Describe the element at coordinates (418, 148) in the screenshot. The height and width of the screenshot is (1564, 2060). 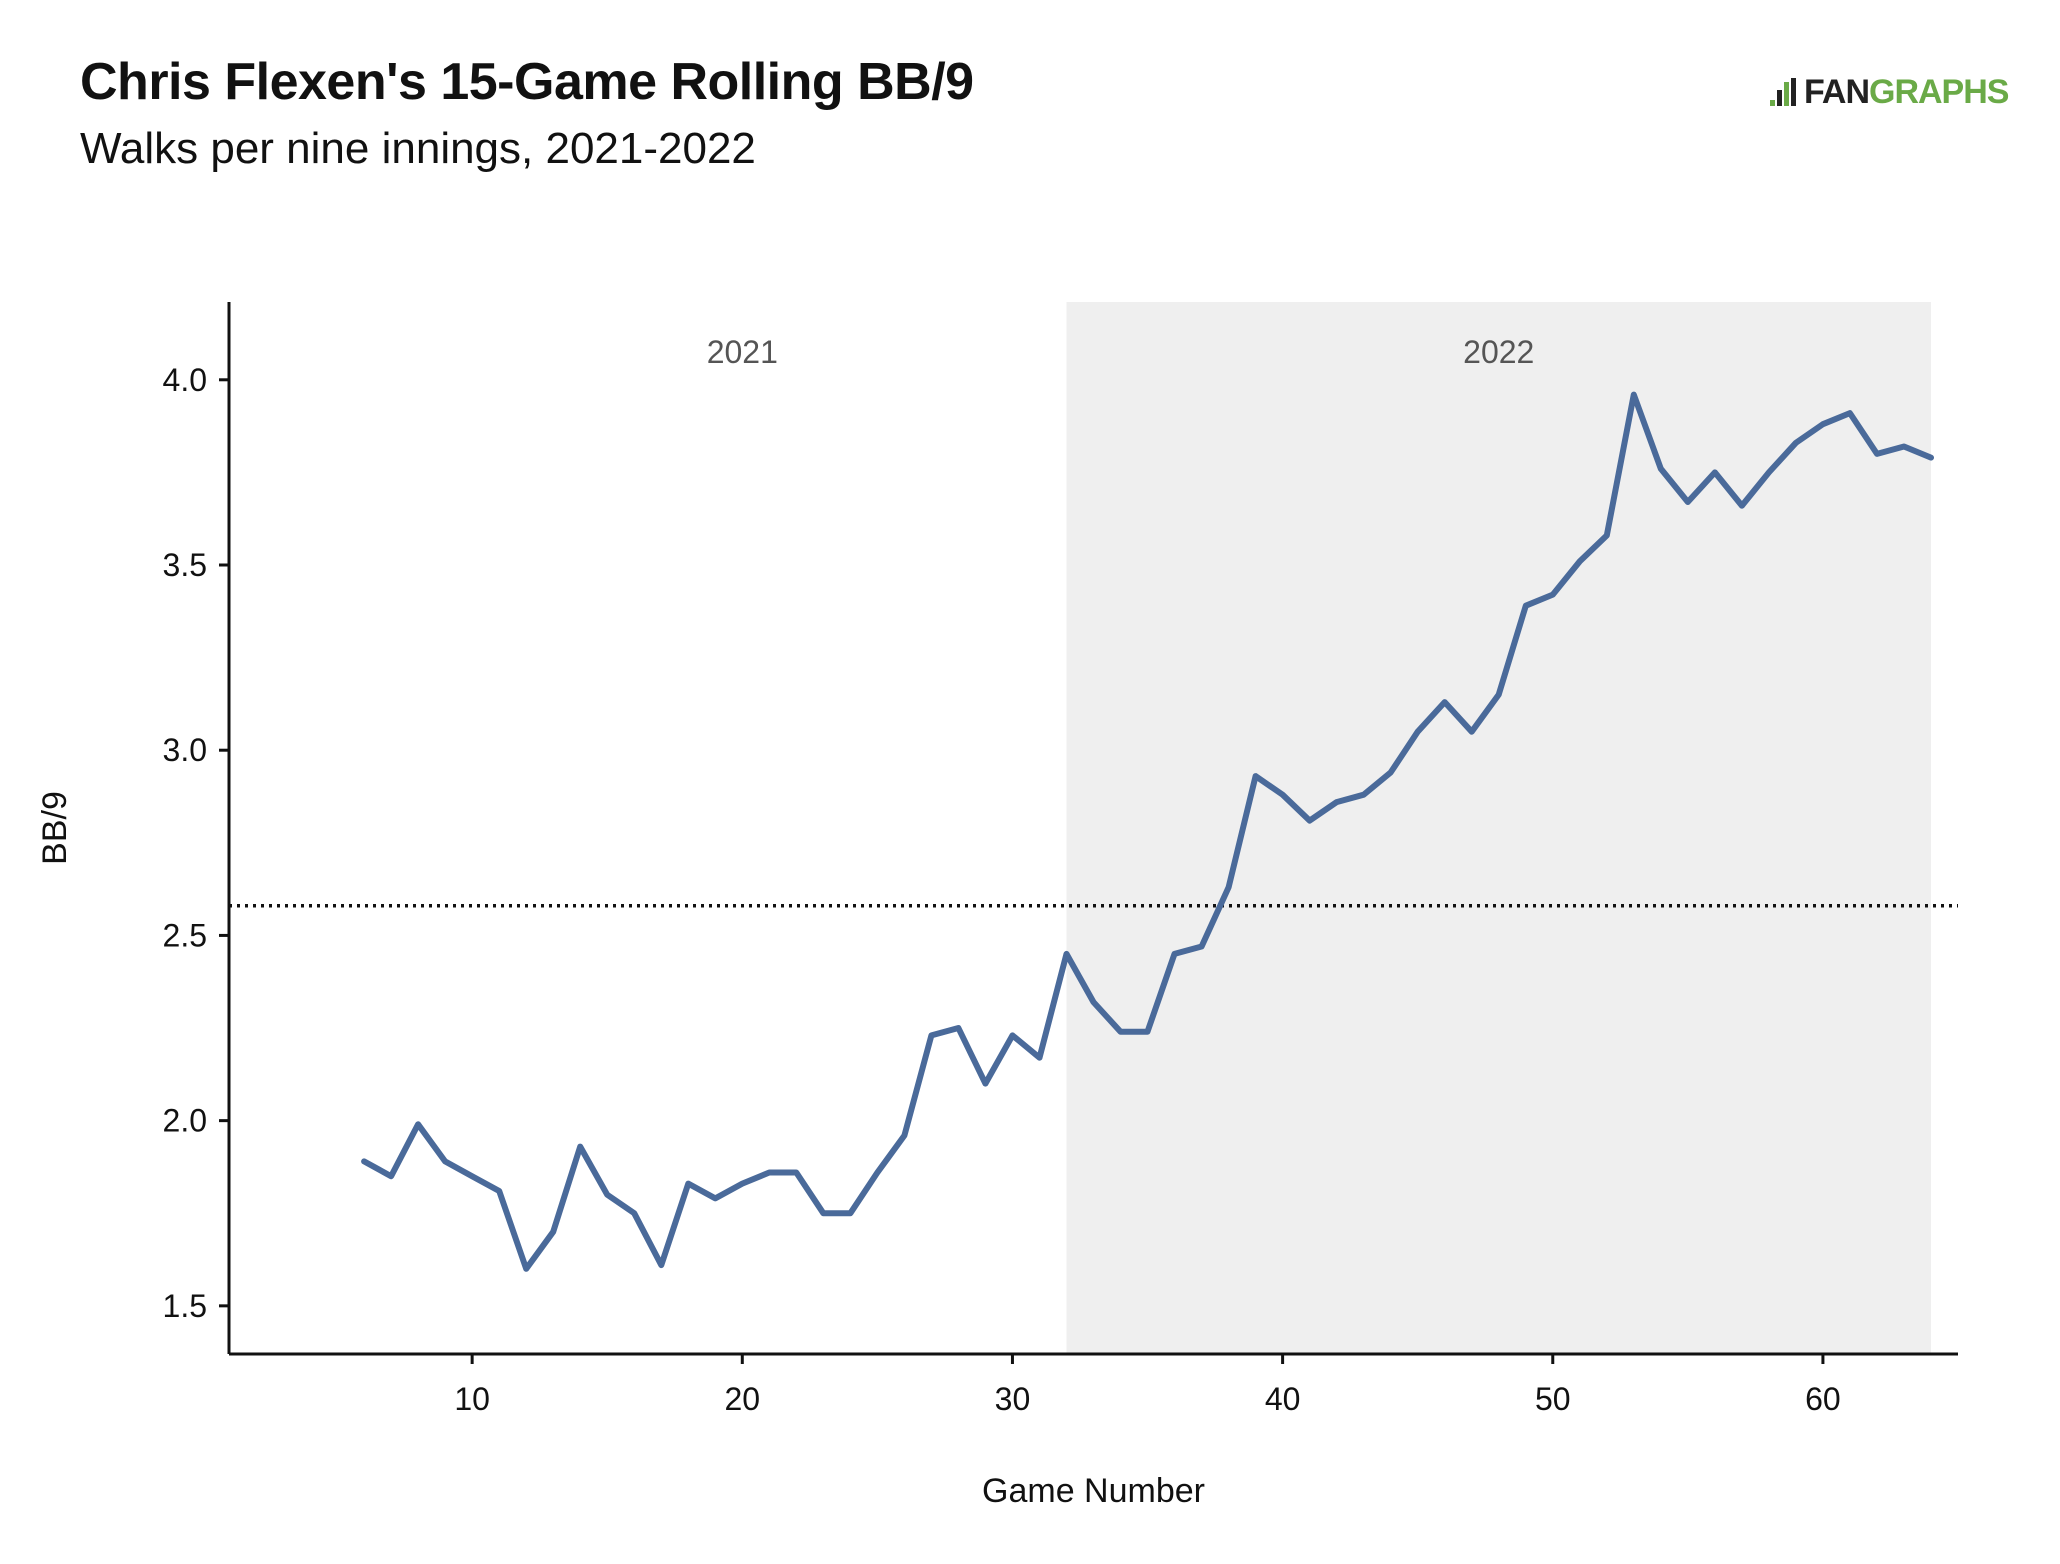
I see `chart-subtitle: Walks per nine innings, 2021-2022` at that location.